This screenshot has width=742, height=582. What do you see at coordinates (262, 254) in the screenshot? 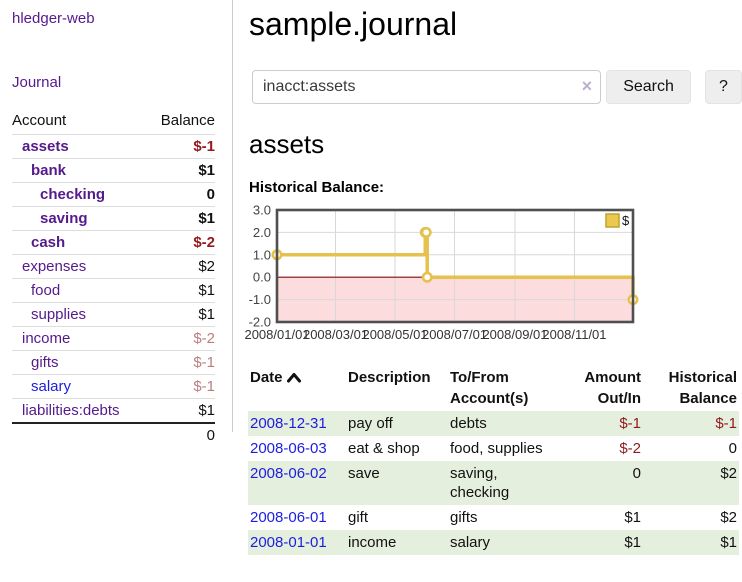
I see `y-axis-tick-label: 1.0` at bounding box center [262, 254].